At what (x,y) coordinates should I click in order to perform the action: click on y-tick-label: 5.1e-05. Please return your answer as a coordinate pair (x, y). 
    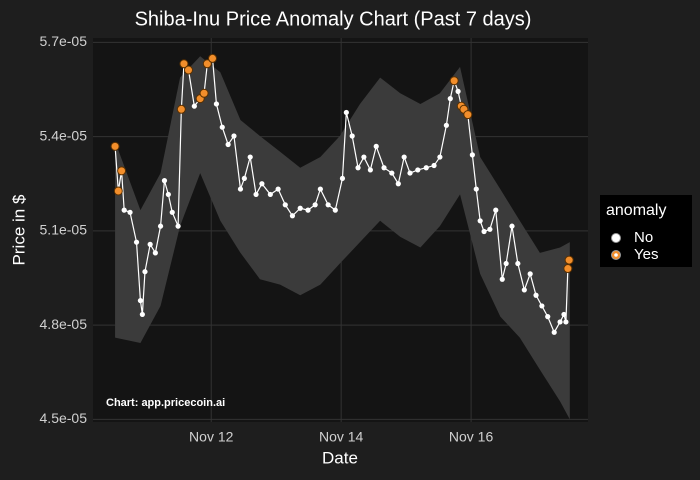
    Looking at the image, I should click on (64, 230).